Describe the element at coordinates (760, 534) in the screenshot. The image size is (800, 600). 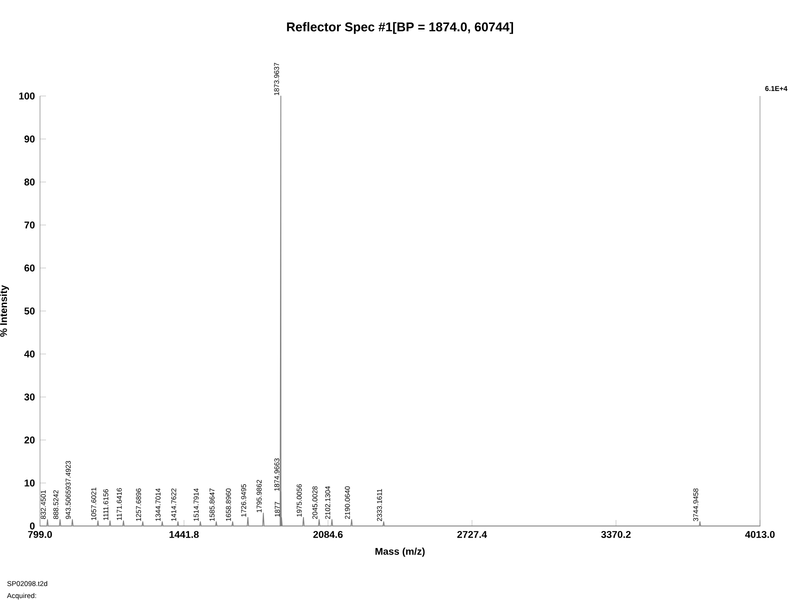
I see `x-tick-label: 4013.0` at that location.